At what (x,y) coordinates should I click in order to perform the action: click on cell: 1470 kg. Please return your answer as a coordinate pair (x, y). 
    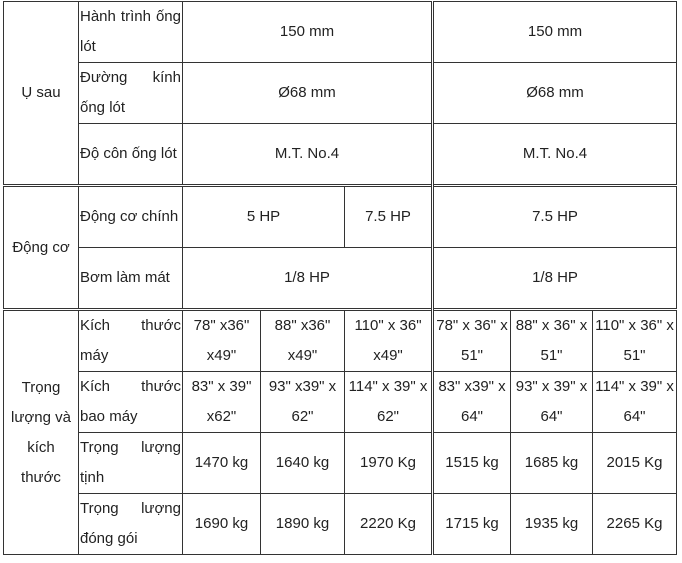
    Looking at the image, I should click on (221, 463).